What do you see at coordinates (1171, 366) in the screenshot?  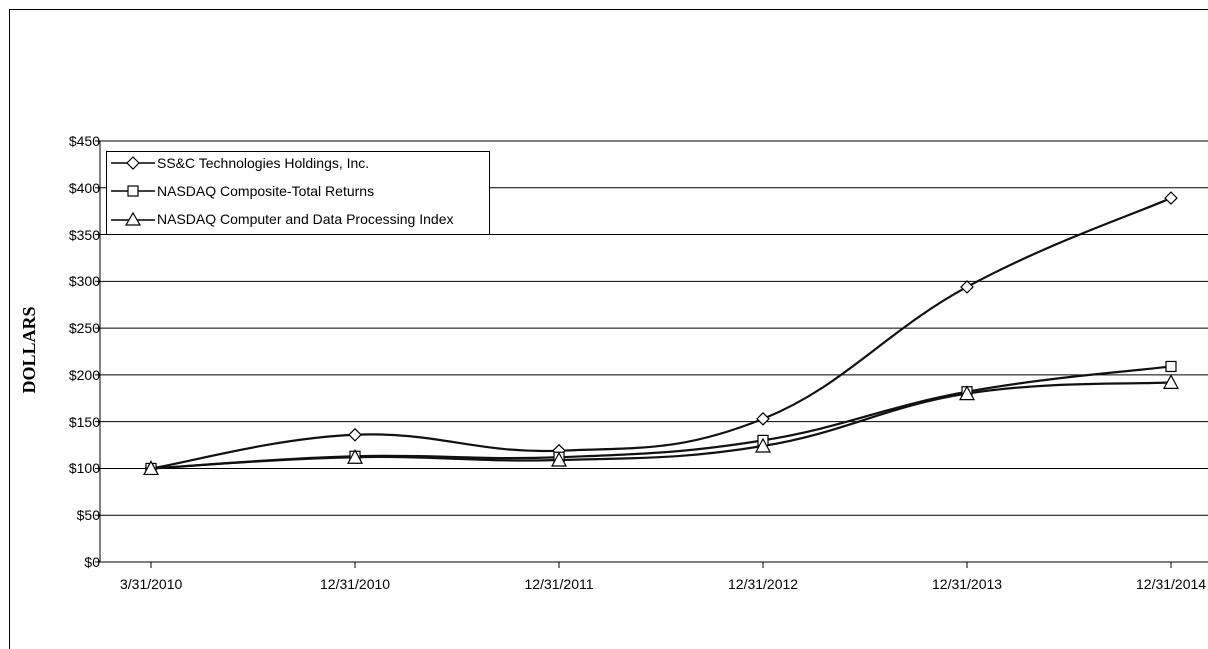 I see `square-marker` at bounding box center [1171, 366].